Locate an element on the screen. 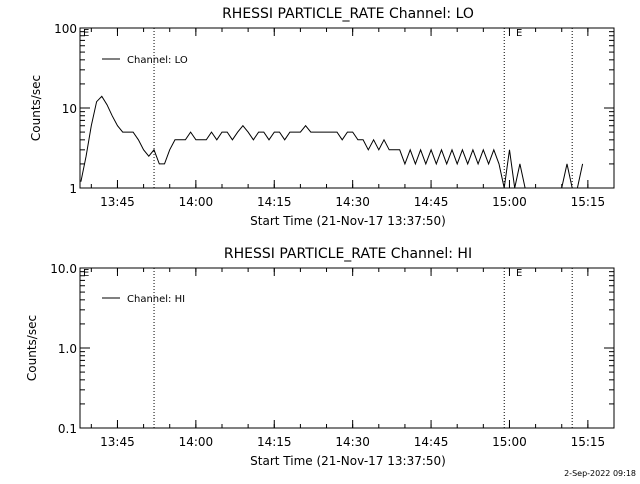 The image size is (640, 484). y-tick-label: 1.0 is located at coordinates (67, 349).